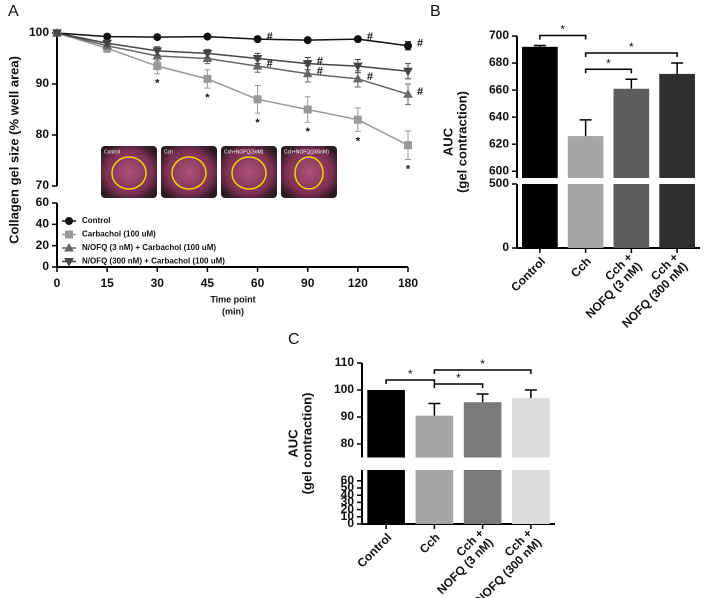  I want to click on legend-label: Control, so click(96, 220).